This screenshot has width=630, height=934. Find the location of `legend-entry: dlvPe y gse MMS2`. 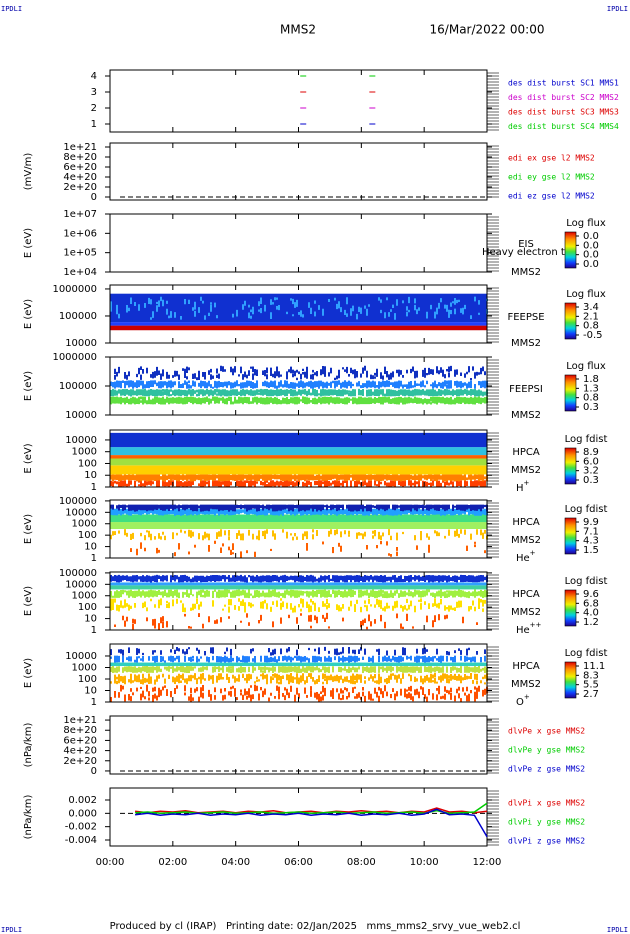

legend-entry: dlvPe y gse MMS2 is located at coordinates (546, 750).